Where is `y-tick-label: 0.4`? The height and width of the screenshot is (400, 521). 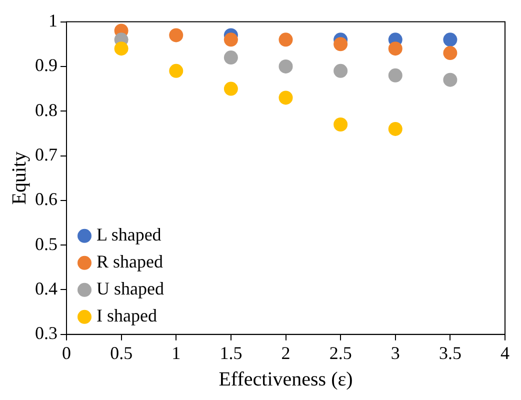 y-tick-label: 0.4 is located at coordinates (46, 288).